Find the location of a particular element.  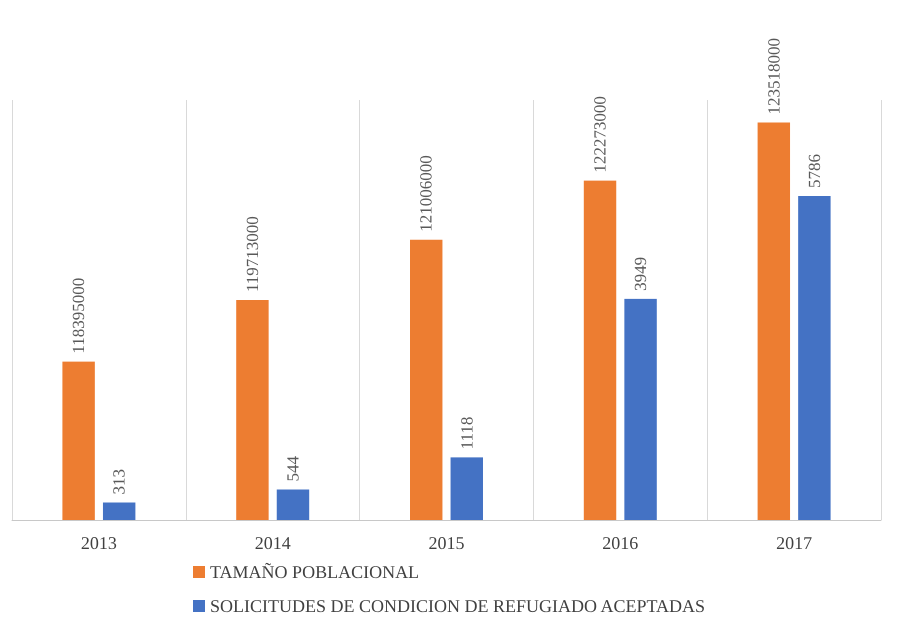

data-label: 123518000 is located at coordinates (774, 76).